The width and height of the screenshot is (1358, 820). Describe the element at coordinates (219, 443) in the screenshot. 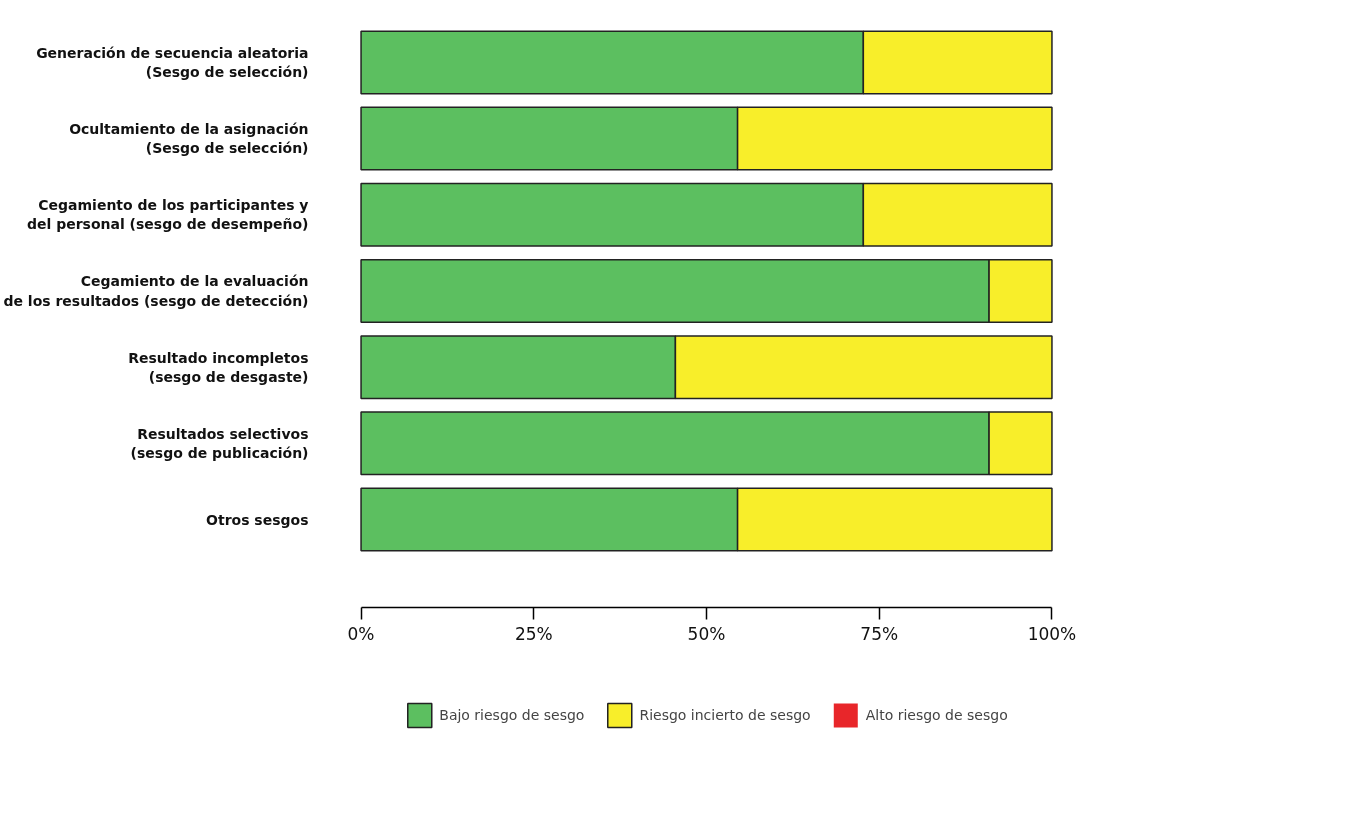

I see `y-tick-label: Resultados selectivos (sesgo de publicación)` at that location.